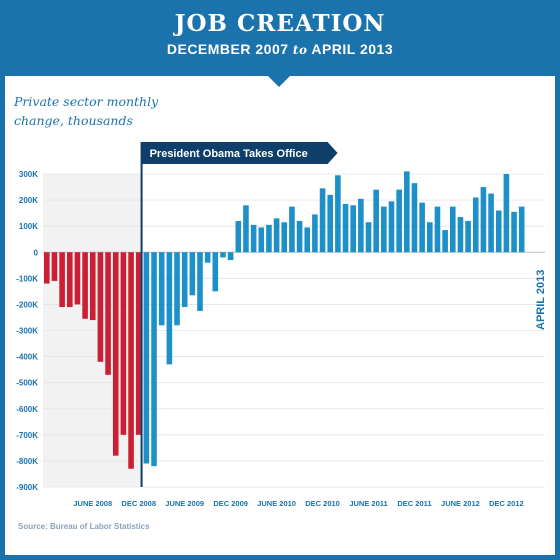 The width and height of the screenshot is (560, 560). I want to click on x-tick-label: DEC 2011, so click(414, 503).